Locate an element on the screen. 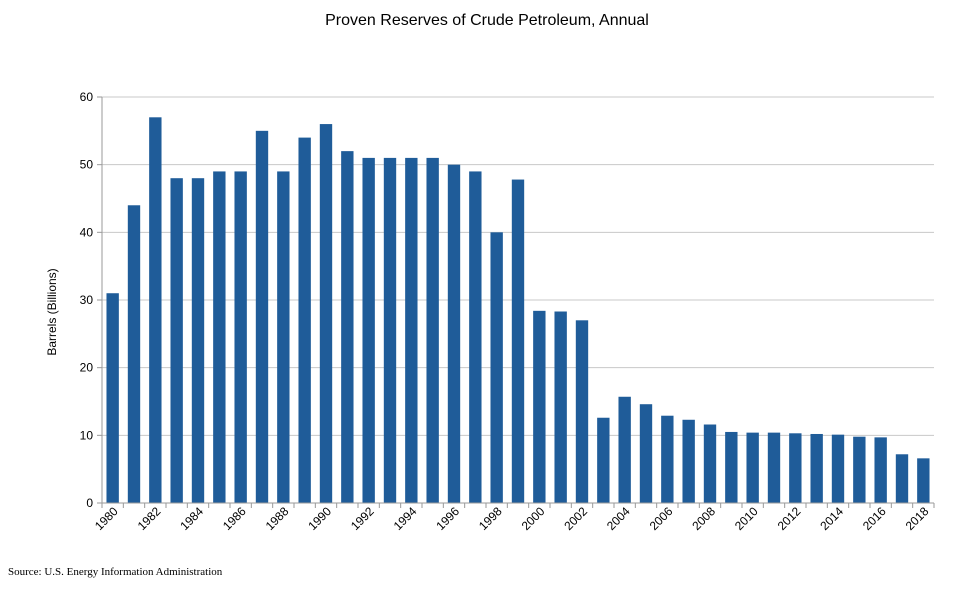  x-tick-label: 1998 is located at coordinates (490, 518).